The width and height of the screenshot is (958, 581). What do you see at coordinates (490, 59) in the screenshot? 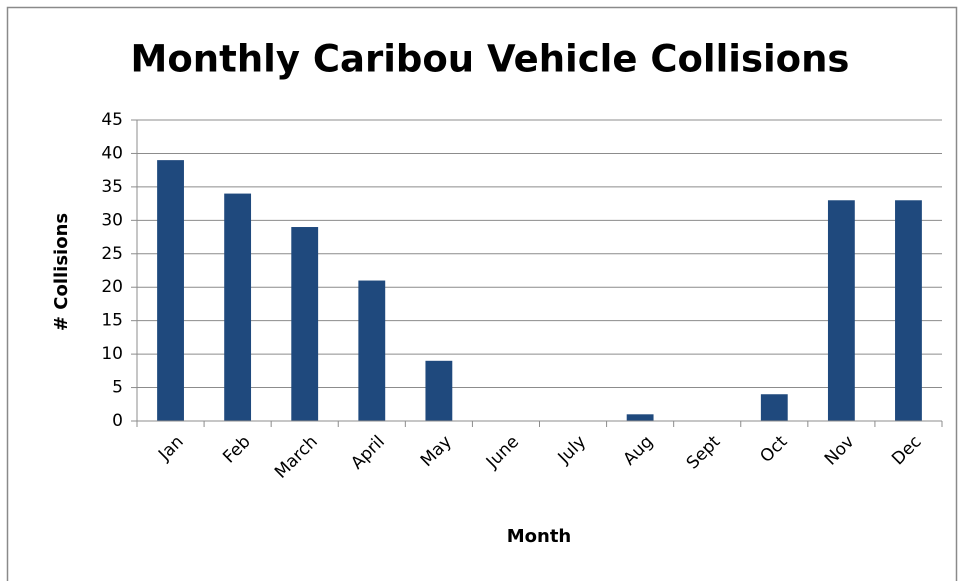
I see `chart-title: Monthly Caribou Vehicle Collisions` at bounding box center [490, 59].